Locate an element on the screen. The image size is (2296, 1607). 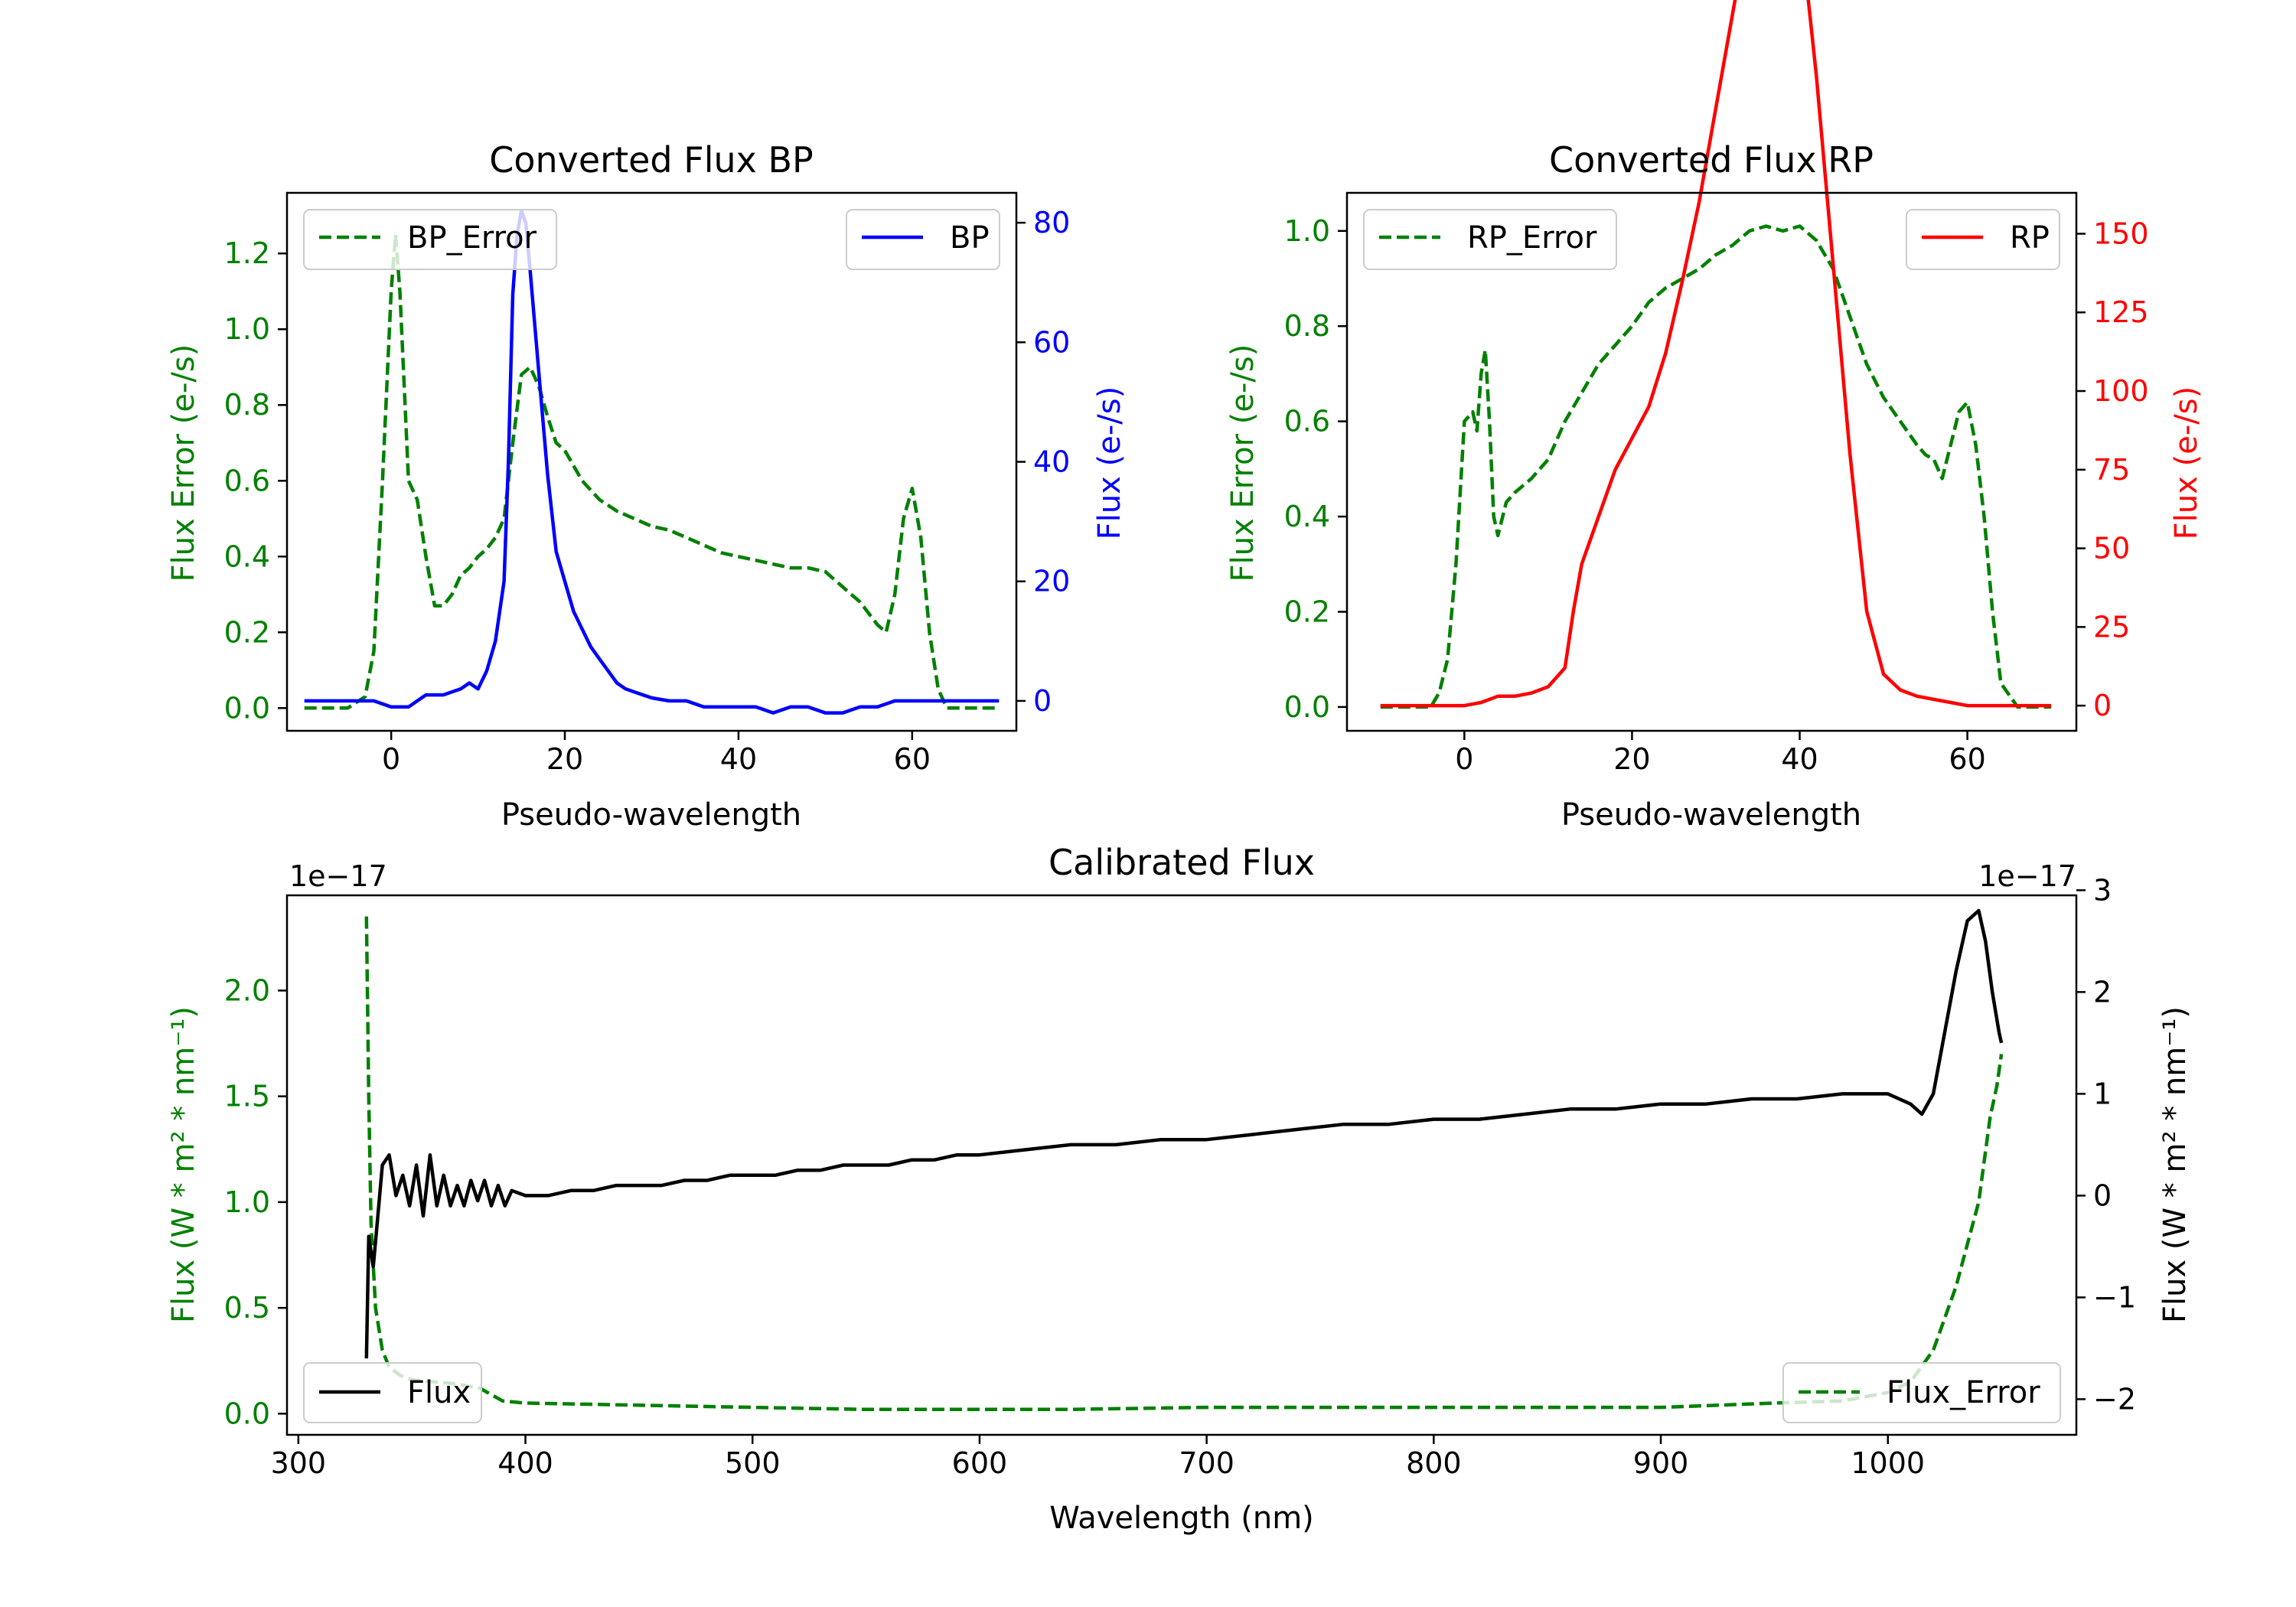
bp-xtick-label: 0 is located at coordinates (391, 759).